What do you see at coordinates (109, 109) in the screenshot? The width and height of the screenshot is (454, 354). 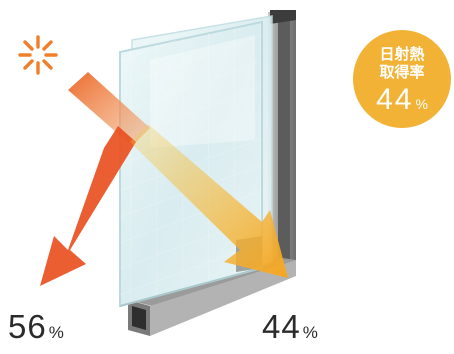 I see `incoming-solar-arrow` at bounding box center [109, 109].